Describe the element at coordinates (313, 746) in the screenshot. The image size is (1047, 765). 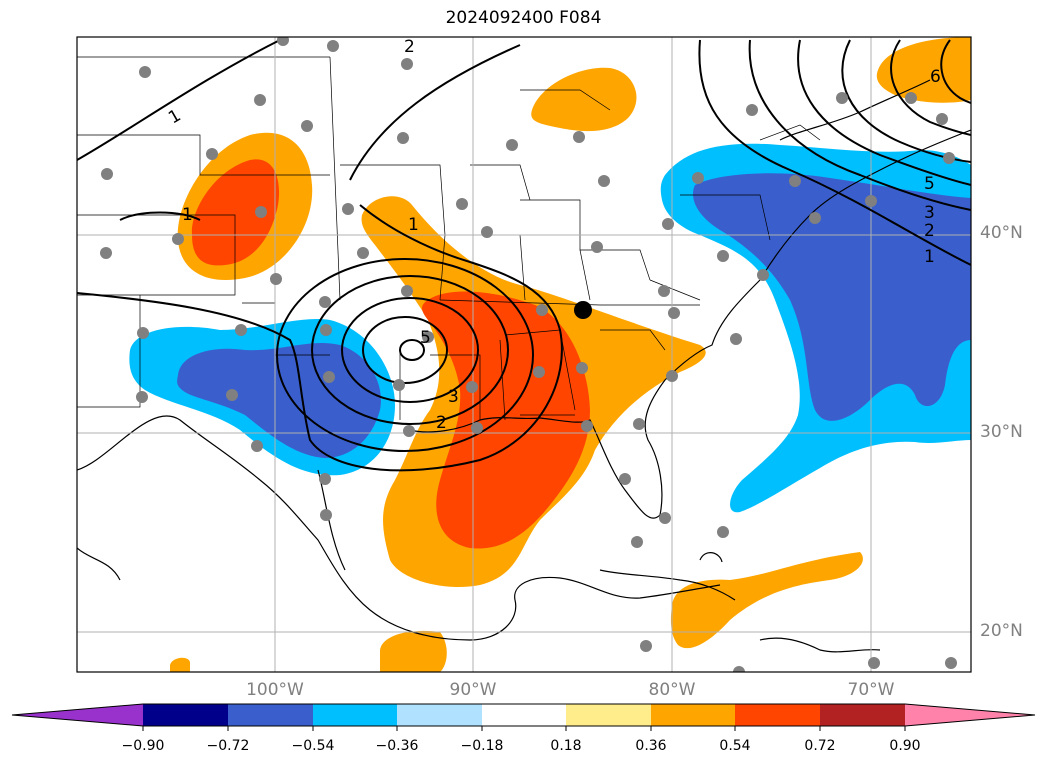
I see `colorbar-tick-label: −0.54` at that location.